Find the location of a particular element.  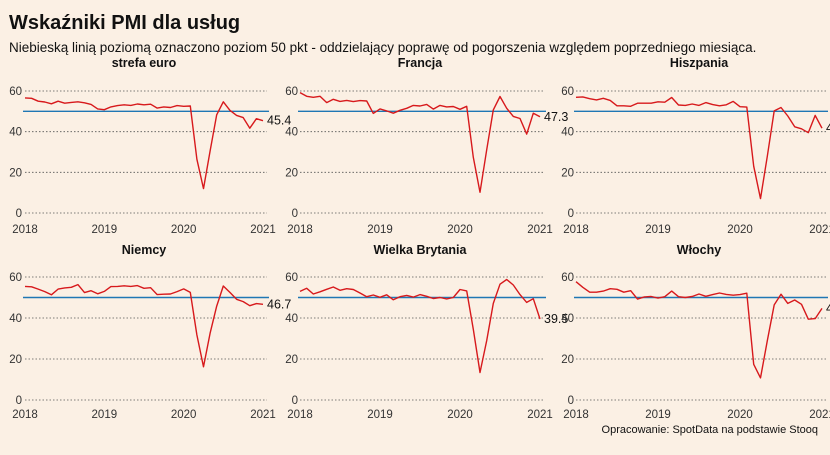

panel-title: Wielka Brytania is located at coordinates (421, 250).